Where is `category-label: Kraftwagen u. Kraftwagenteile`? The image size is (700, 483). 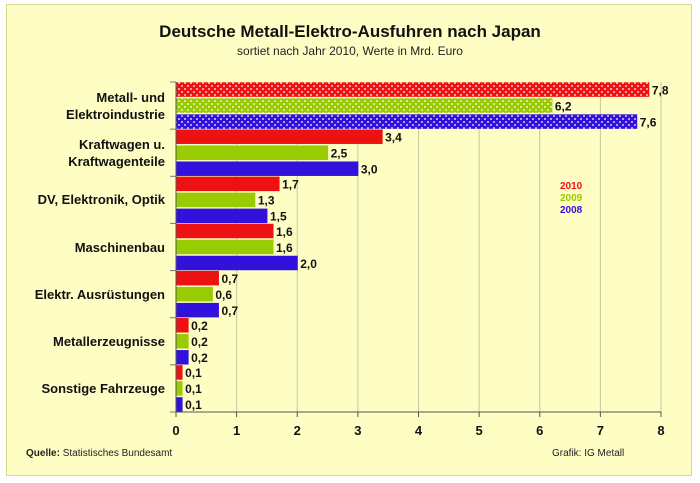
category-label: Kraftwagen u. Kraftwagenteile is located at coordinates (87, 153).